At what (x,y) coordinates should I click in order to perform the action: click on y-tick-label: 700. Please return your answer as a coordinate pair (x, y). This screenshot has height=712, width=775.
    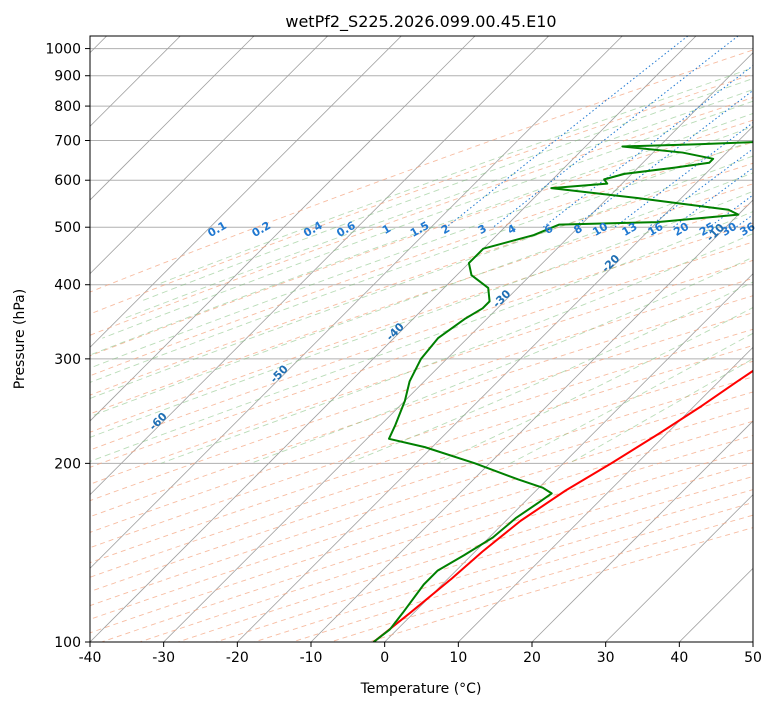
    Looking at the image, I should click on (67, 141).